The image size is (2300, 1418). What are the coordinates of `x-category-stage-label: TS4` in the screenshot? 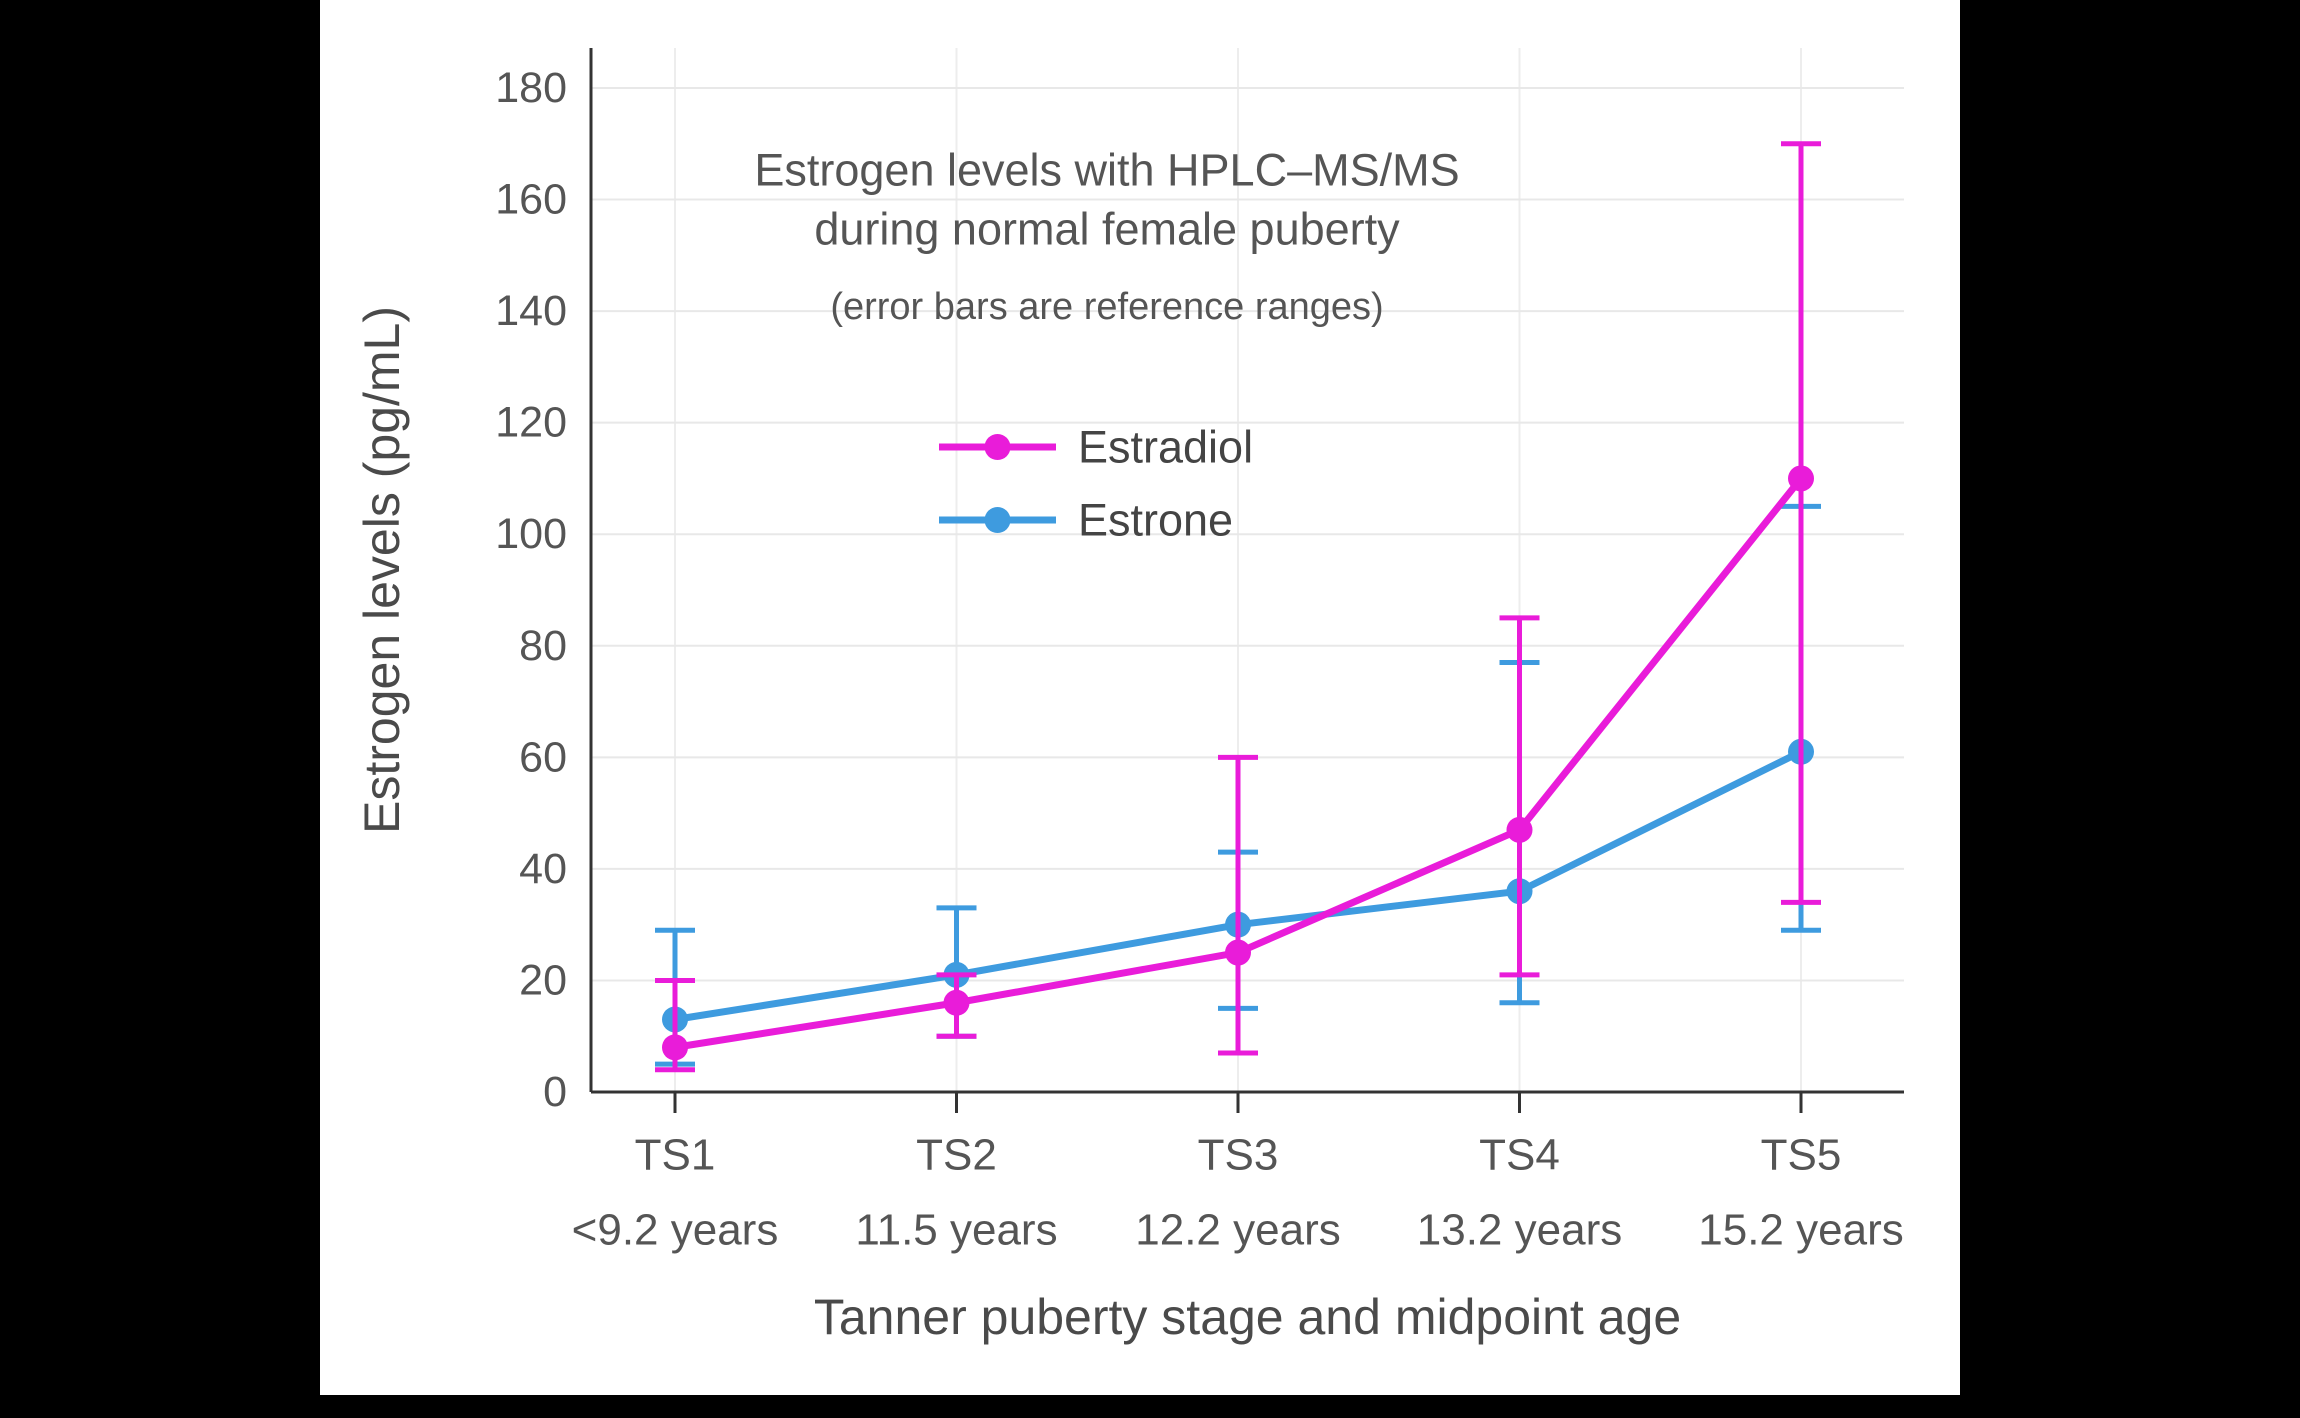 It's located at (1519, 1155).